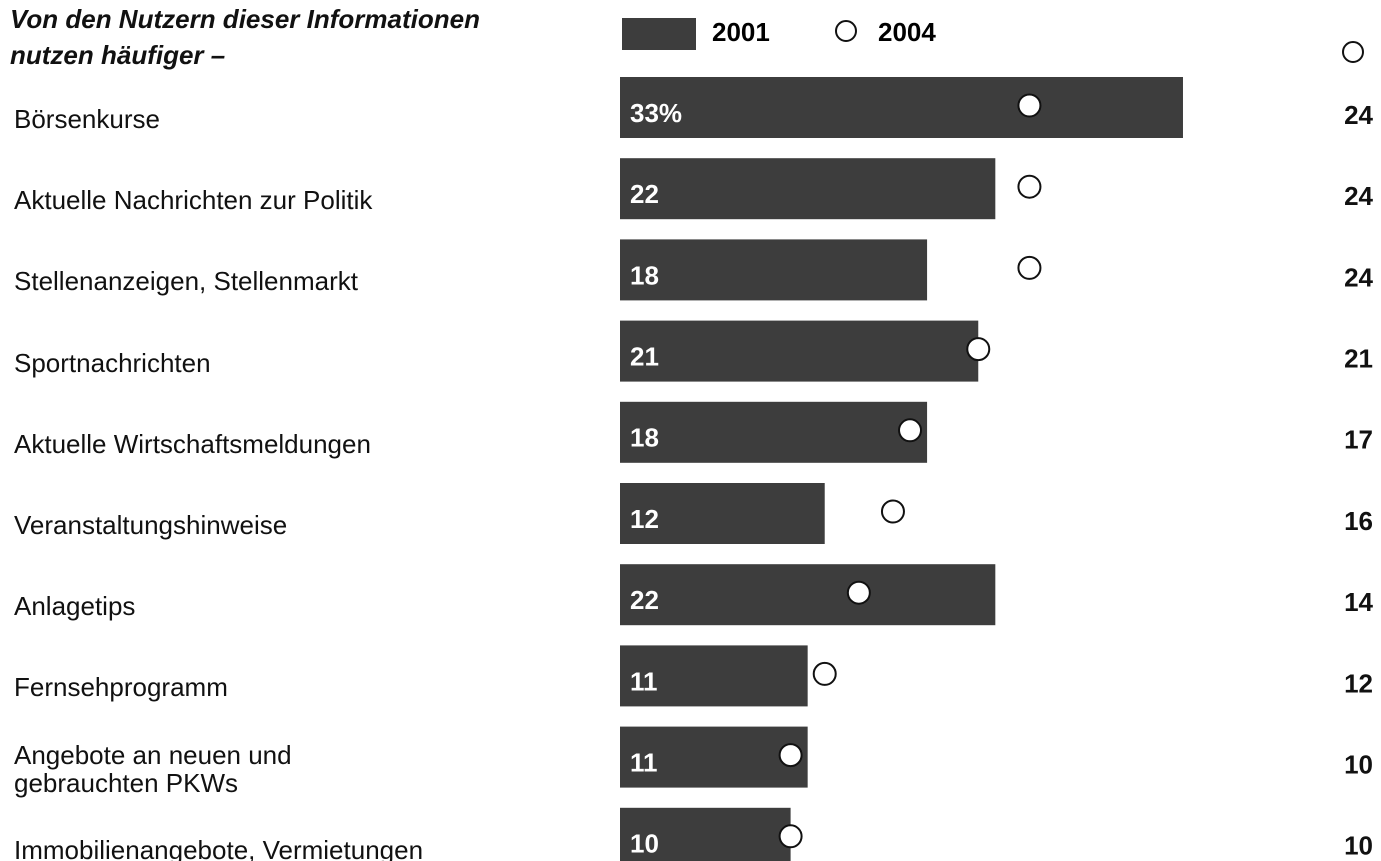 The image size is (1381, 861). Describe the element at coordinates (75, 606) in the screenshot. I see `category-label: Anlagetips` at that location.